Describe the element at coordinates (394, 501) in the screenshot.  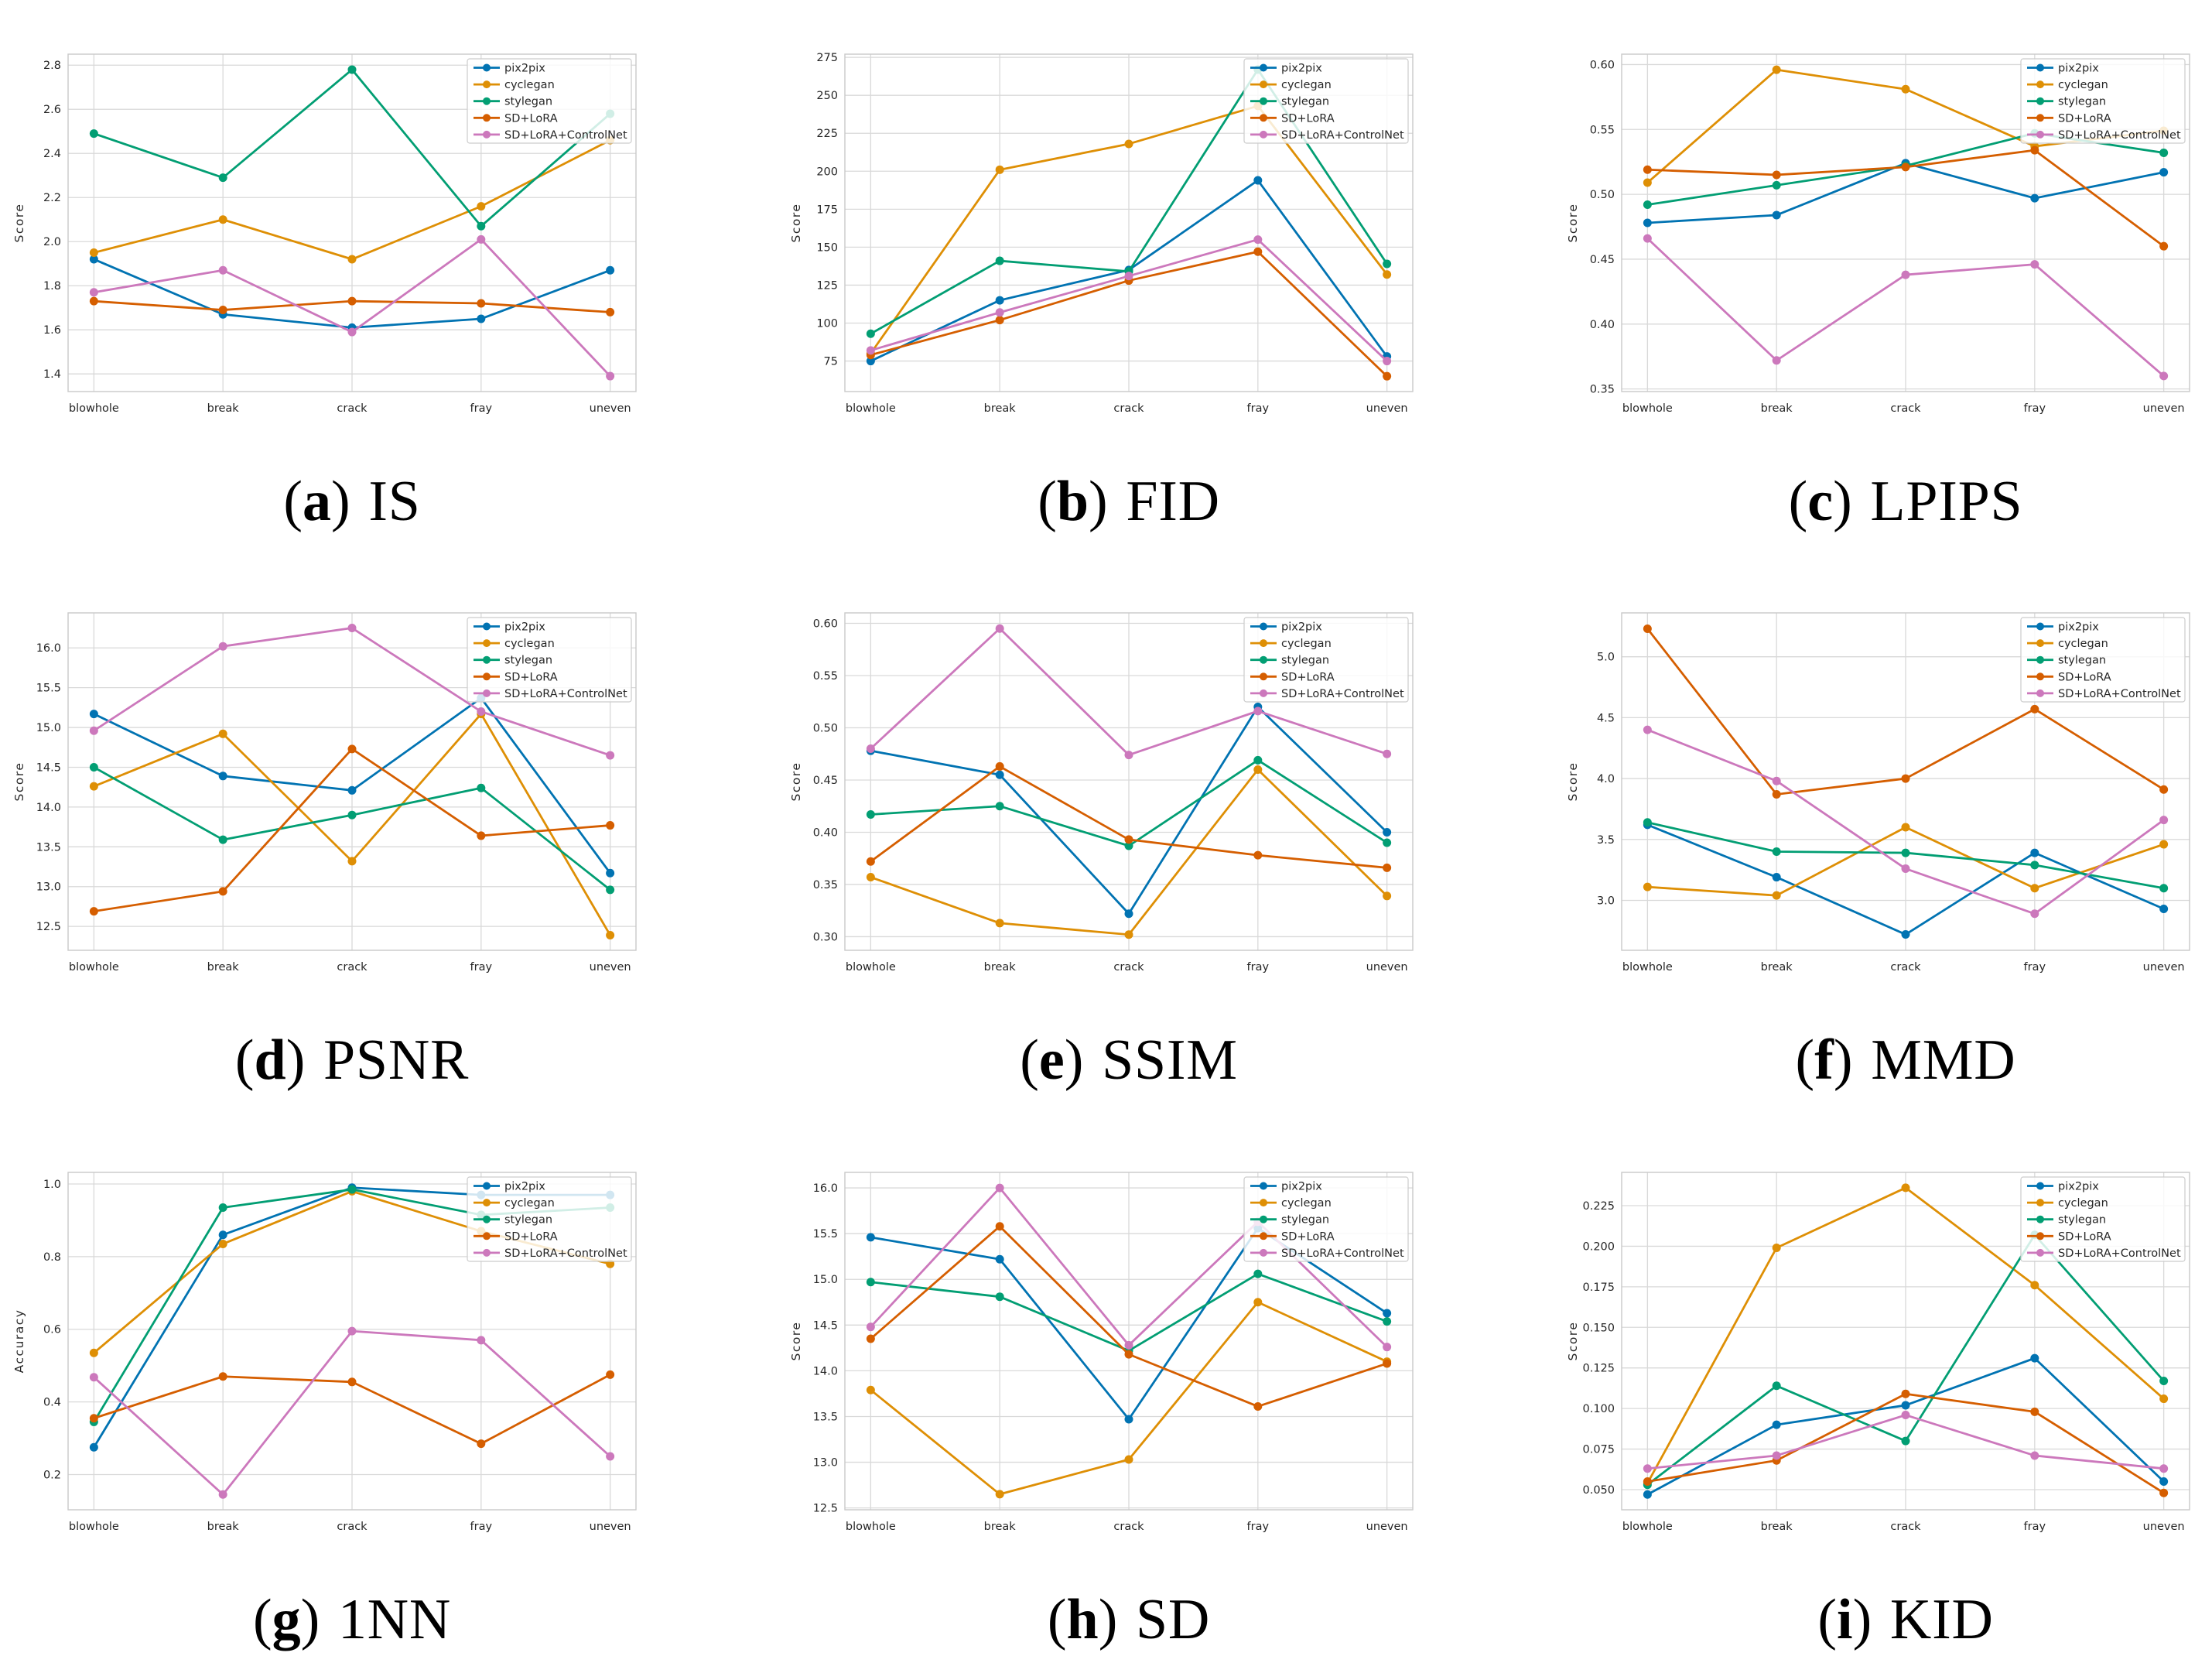
I see `caption-metric: IS` at that location.